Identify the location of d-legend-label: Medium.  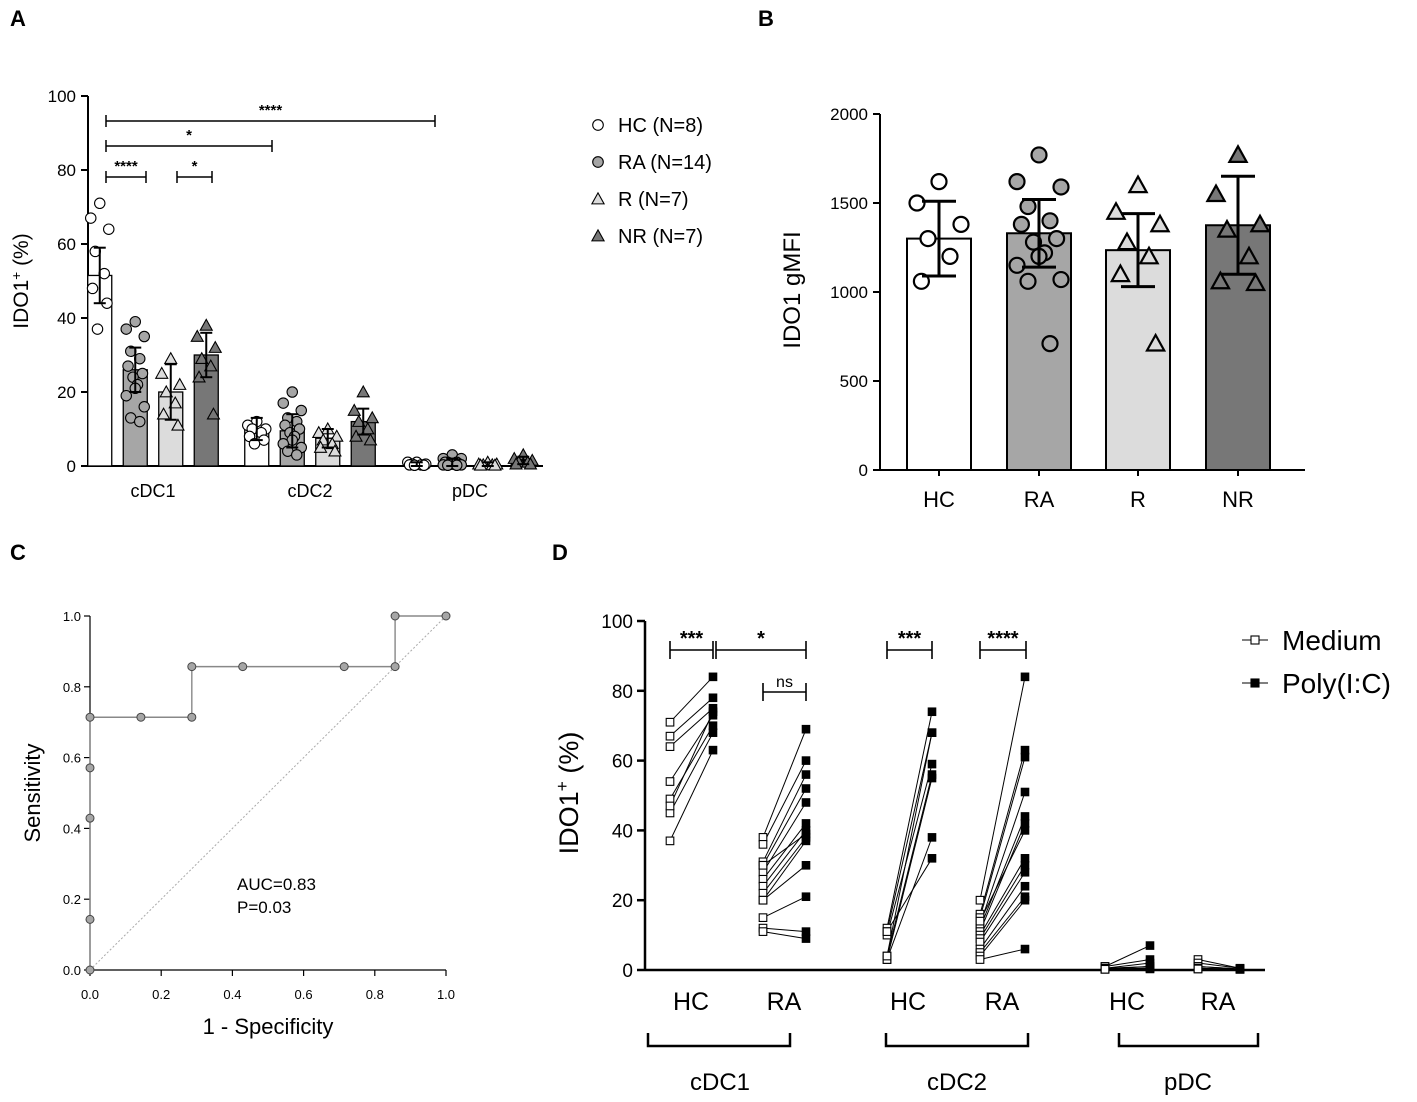
(1332, 640).